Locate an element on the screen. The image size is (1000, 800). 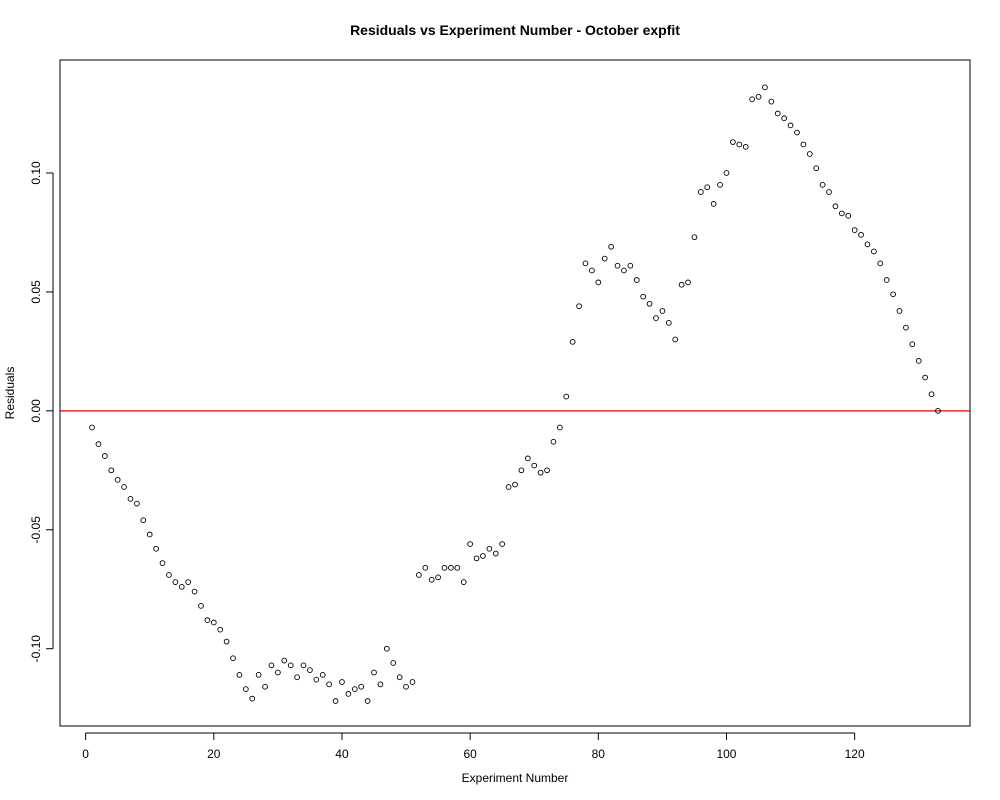
y-tick-label: 0.10 is located at coordinates (36, 173).